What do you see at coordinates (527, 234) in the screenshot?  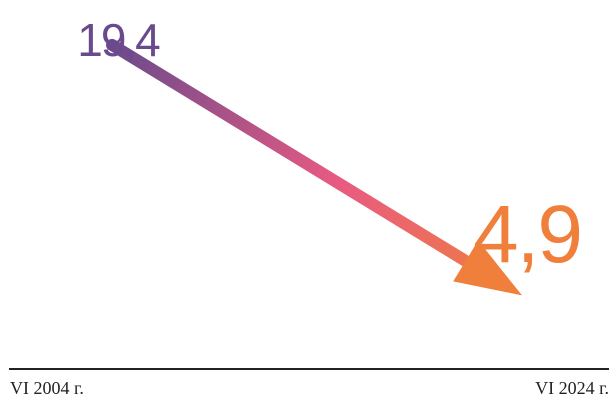 I see `data-label-2024: 4,9` at bounding box center [527, 234].